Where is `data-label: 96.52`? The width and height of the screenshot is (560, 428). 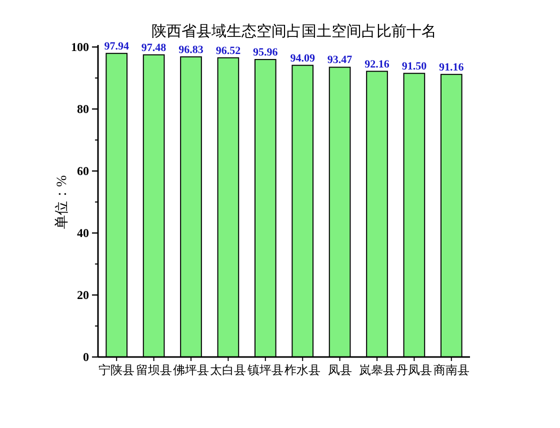 data-label: 96.52 is located at coordinates (229, 50).